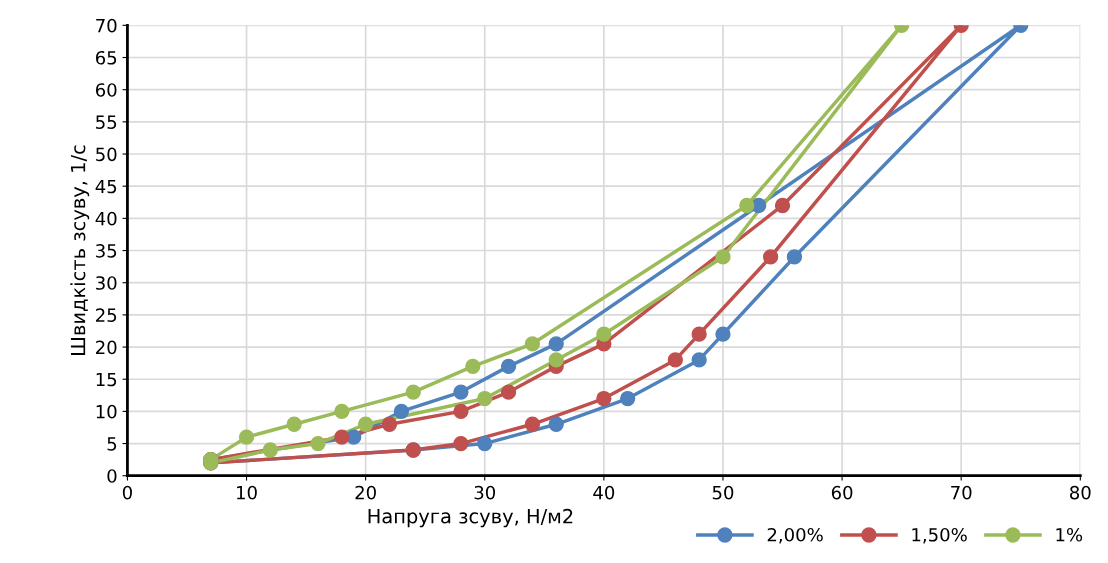 The height and width of the screenshot is (563, 1108). What do you see at coordinates (106, 218) in the screenshot?
I see `y-tick-label: 40` at bounding box center [106, 218].